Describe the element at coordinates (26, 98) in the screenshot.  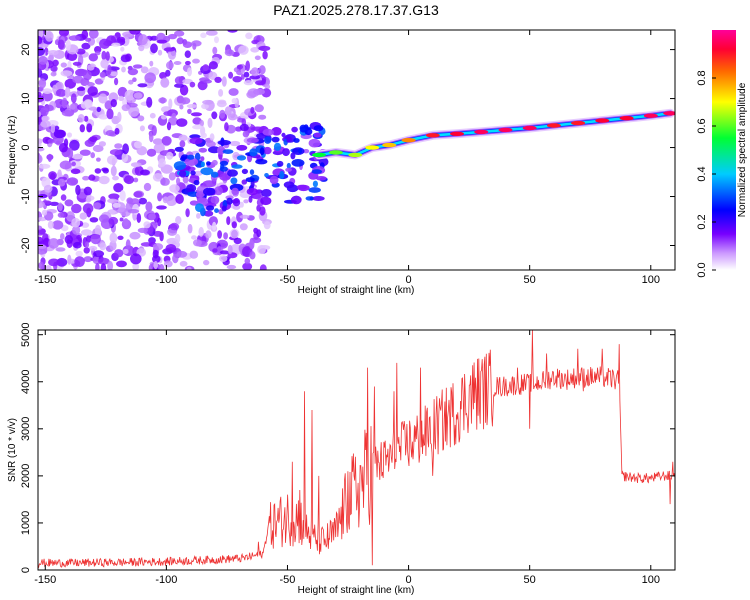
I see `y-tick-label: 10` at that location.